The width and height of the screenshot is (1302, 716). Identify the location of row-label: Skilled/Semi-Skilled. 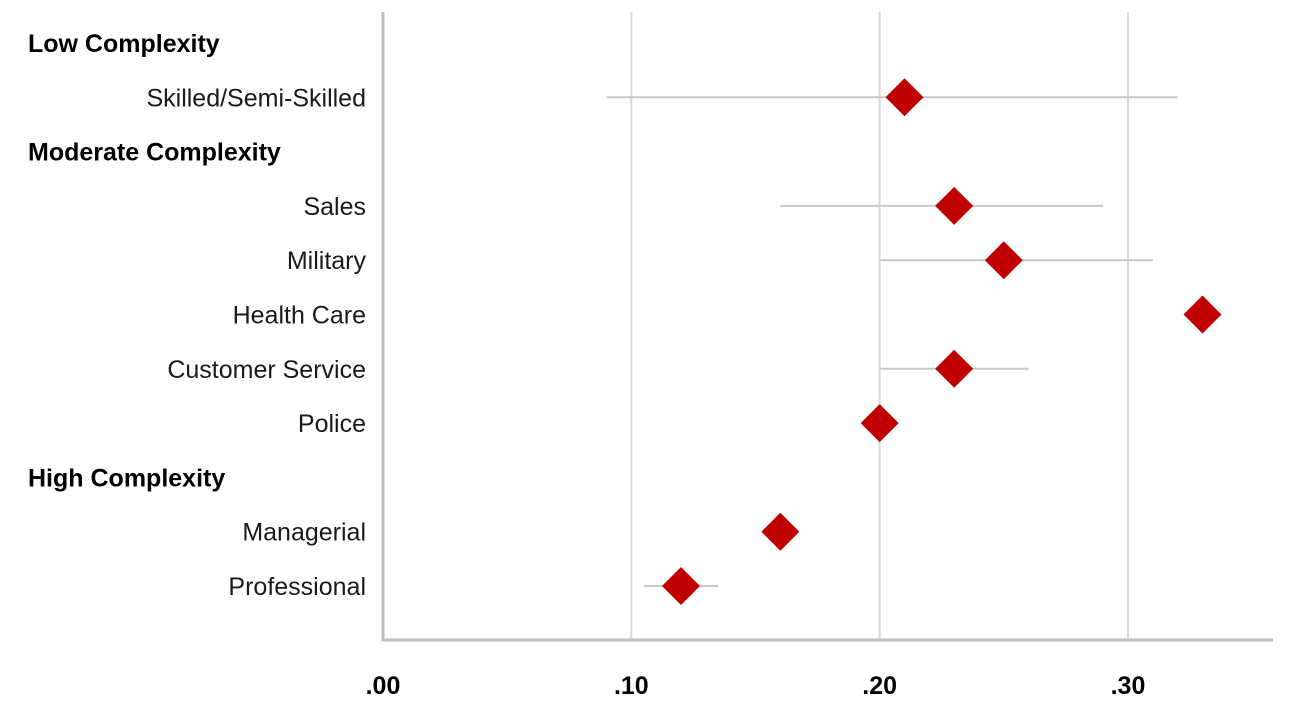
(256, 98).